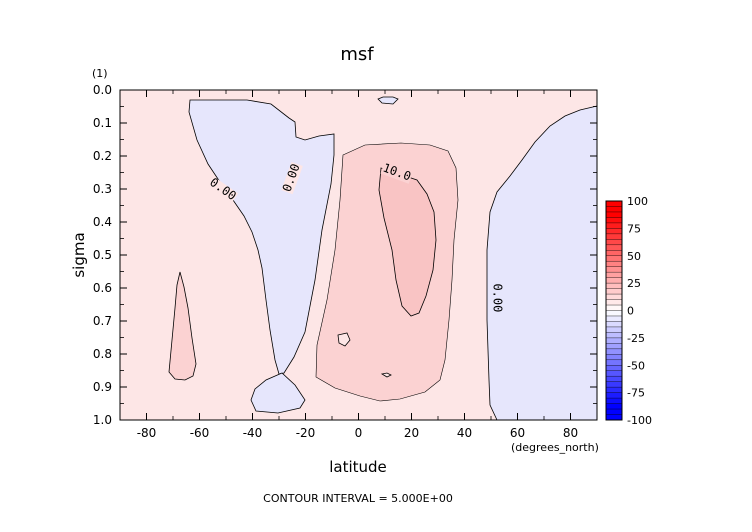 This screenshot has width=752, height=532. Describe the element at coordinates (358, 467) in the screenshot. I see `x-axis-title: latitude` at that location.